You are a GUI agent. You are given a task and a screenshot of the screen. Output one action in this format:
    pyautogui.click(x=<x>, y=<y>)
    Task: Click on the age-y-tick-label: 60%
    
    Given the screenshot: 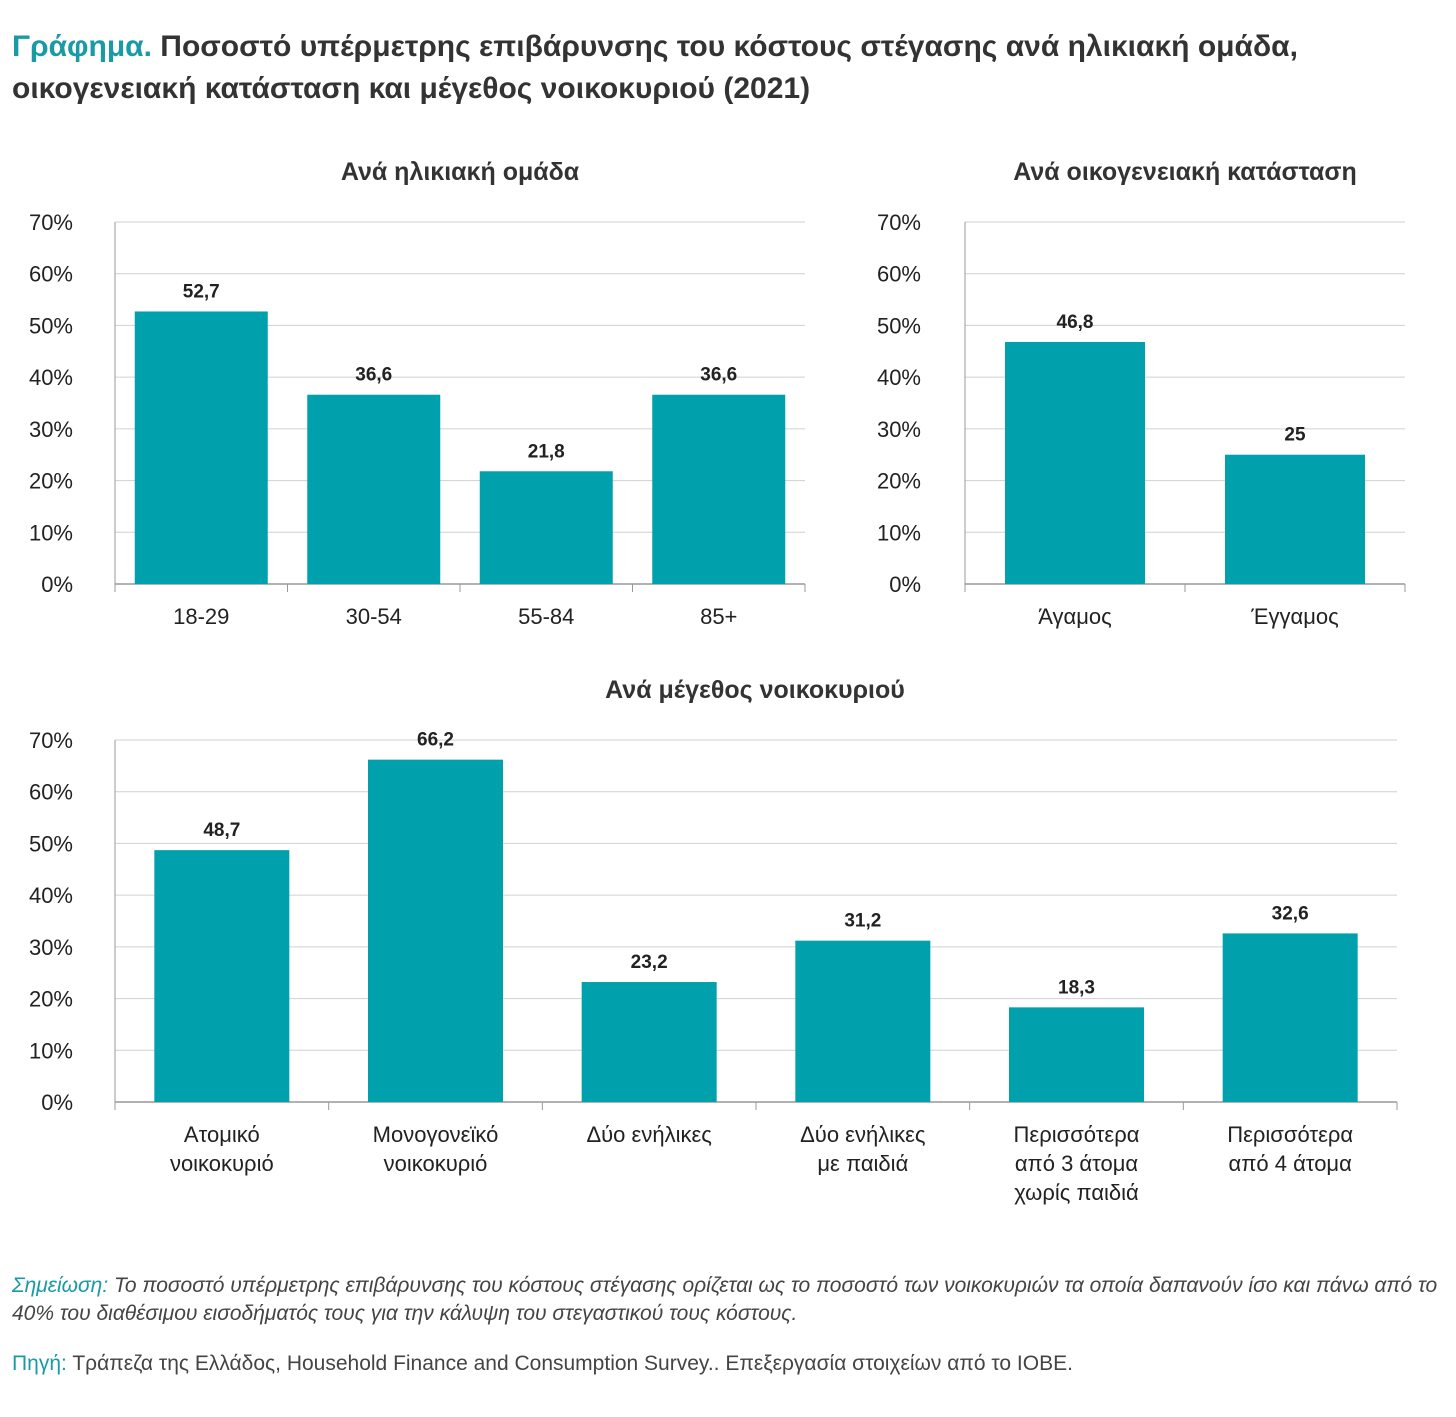 What is the action you would take?
    pyautogui.click(x=51, y=274)
    